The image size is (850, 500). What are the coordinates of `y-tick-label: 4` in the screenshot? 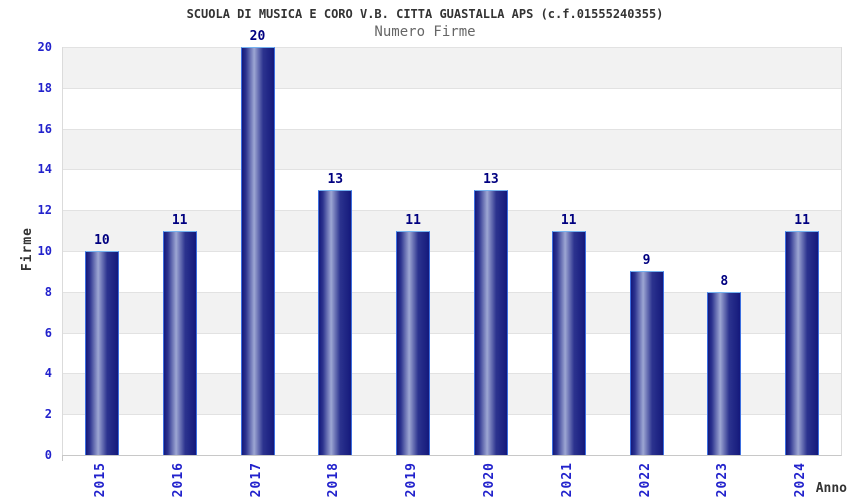 It's located at (48, 373).